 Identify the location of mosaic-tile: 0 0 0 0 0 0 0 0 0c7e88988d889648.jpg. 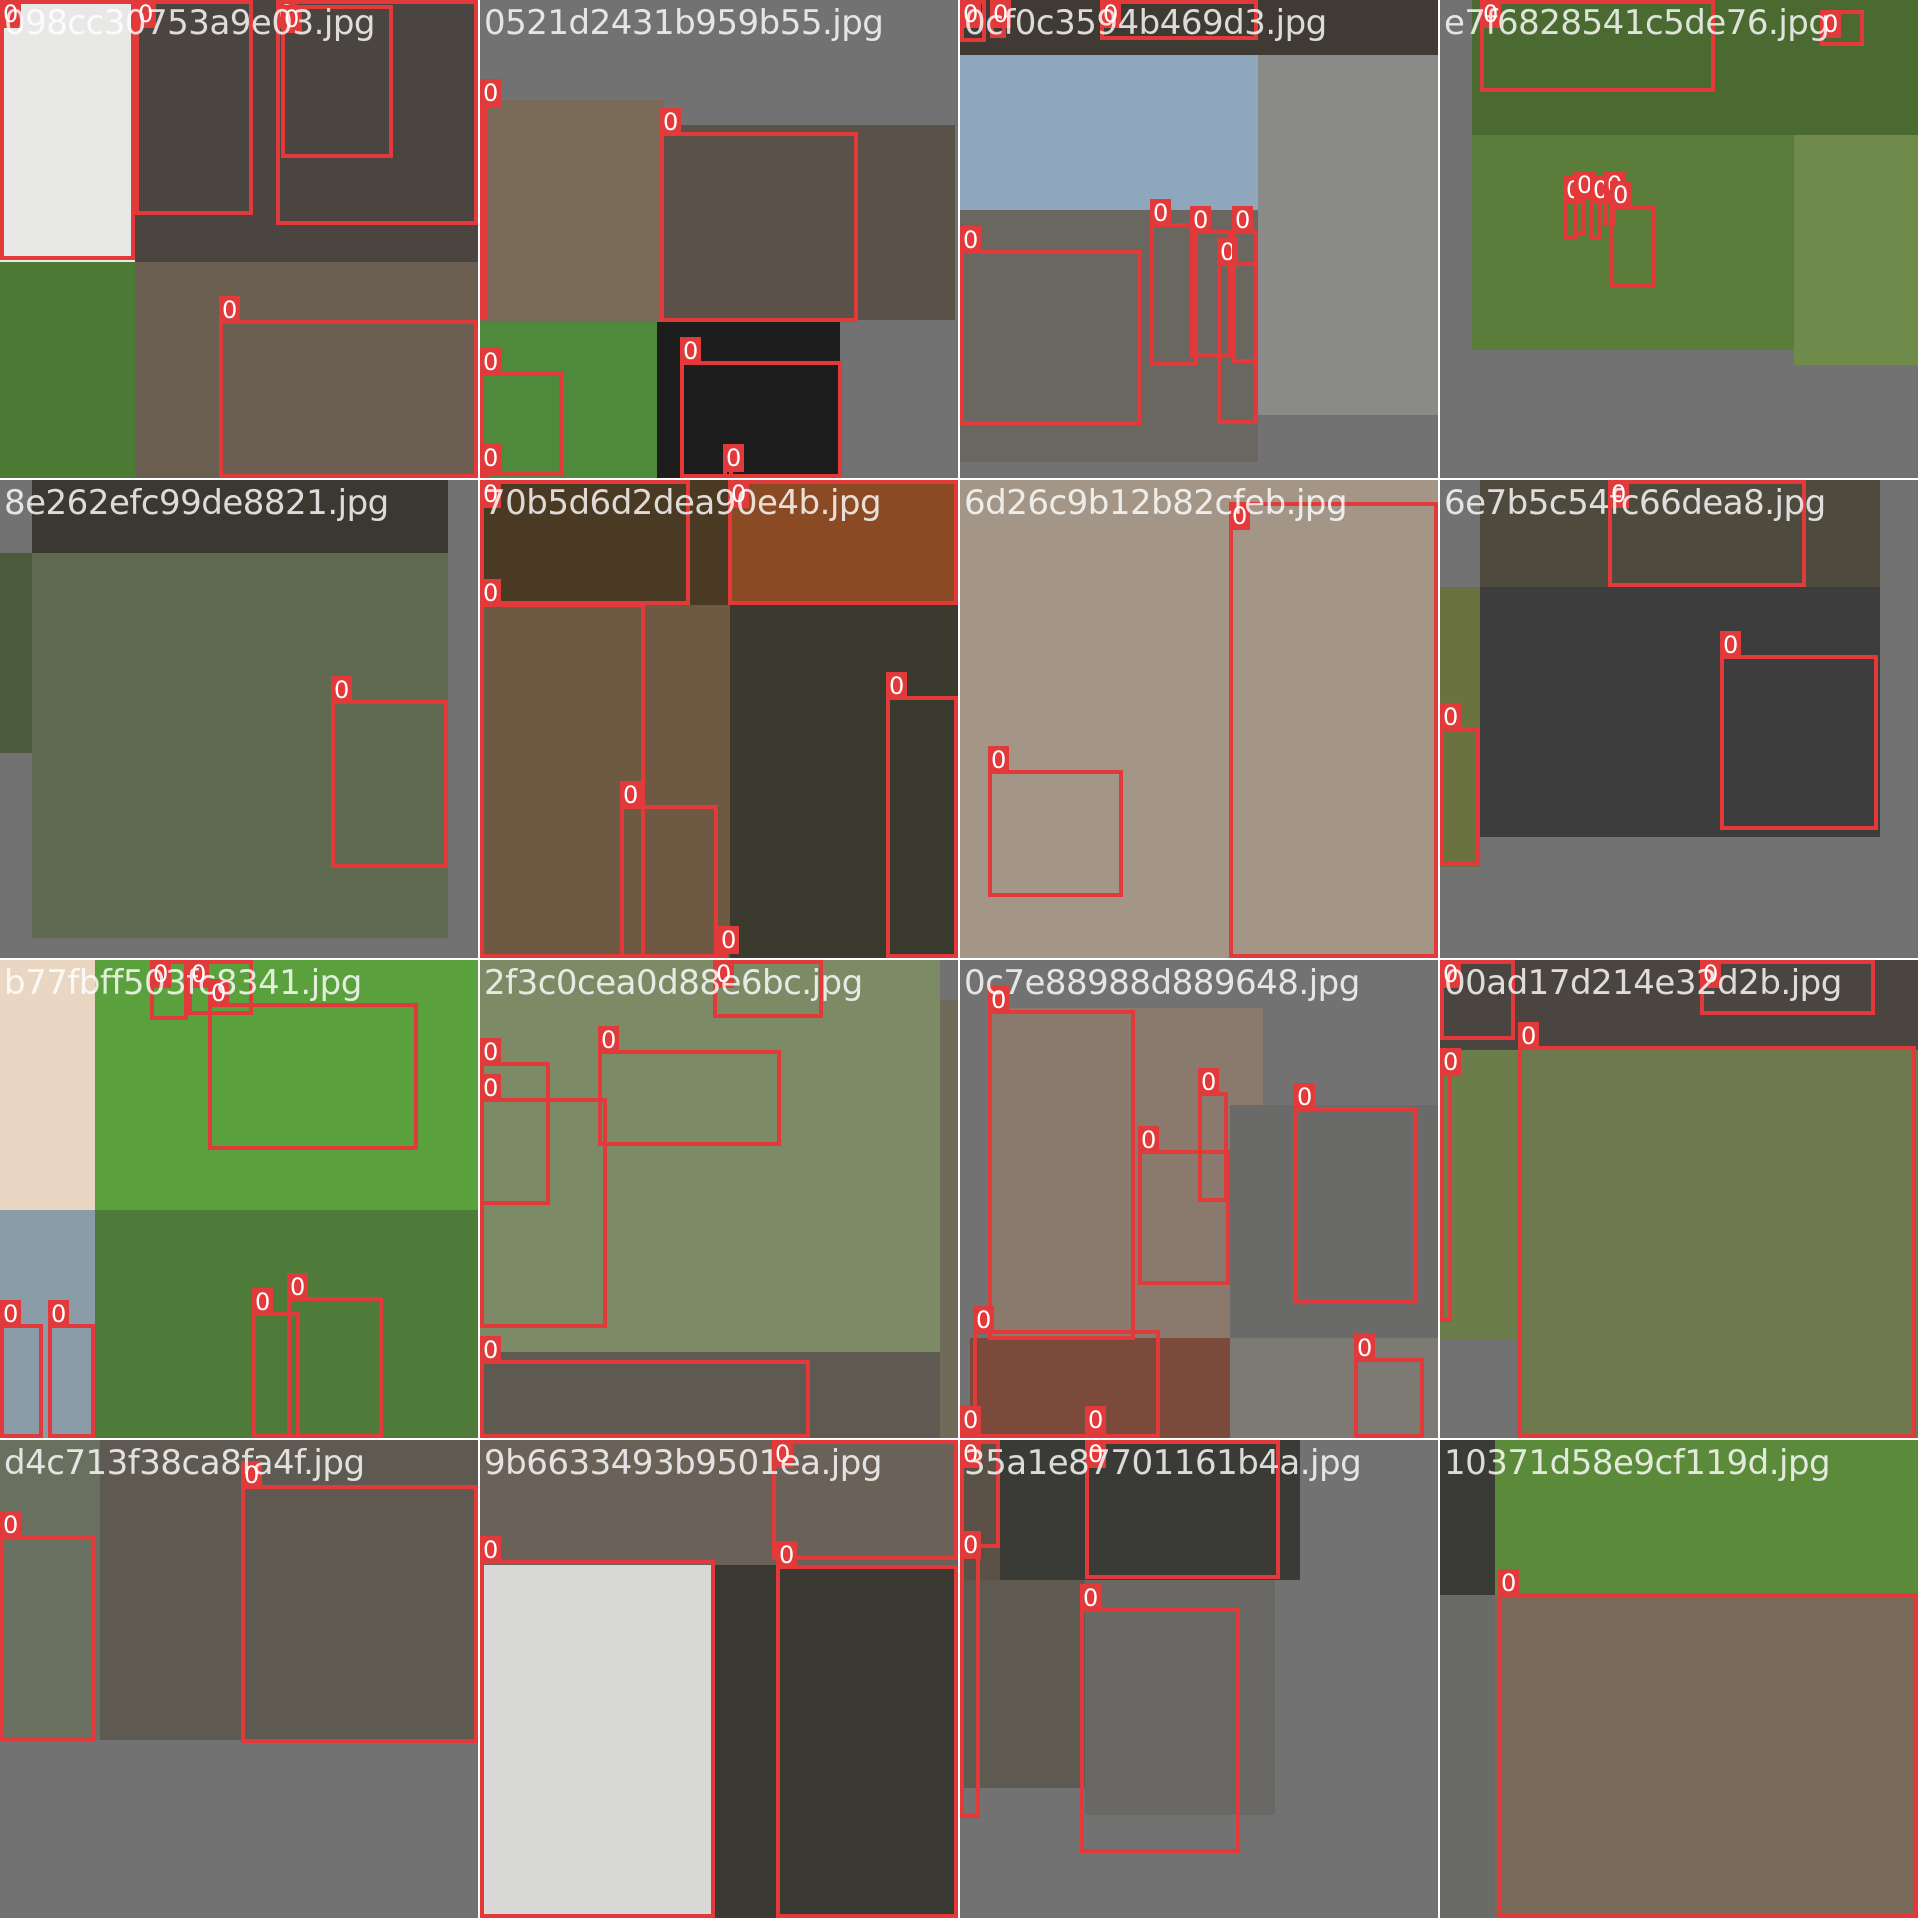
(1199, 1199).